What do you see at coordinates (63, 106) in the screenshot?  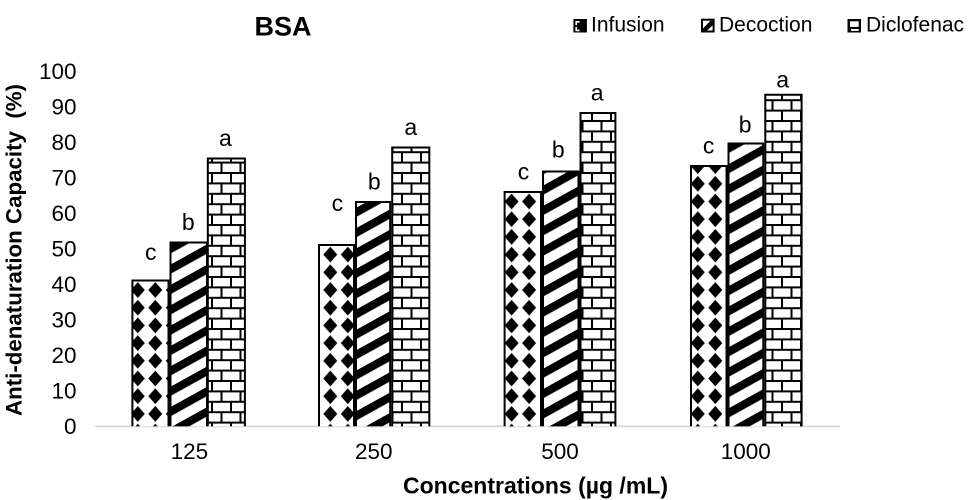 I see `svg-text: 90` at bounding box center [63, 106].